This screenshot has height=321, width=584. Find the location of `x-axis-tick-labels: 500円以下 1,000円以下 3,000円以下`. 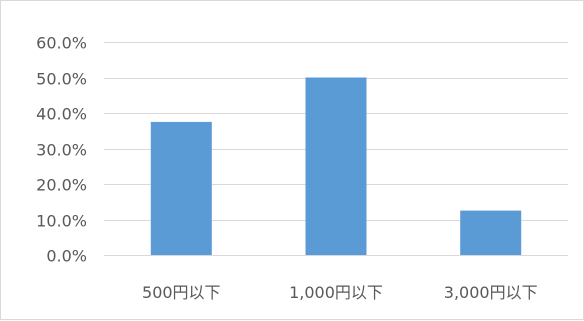

x-axis-tick-labels: 500円以下 1,000円以下 3,000円以下 is located at coordinates (340, 292).